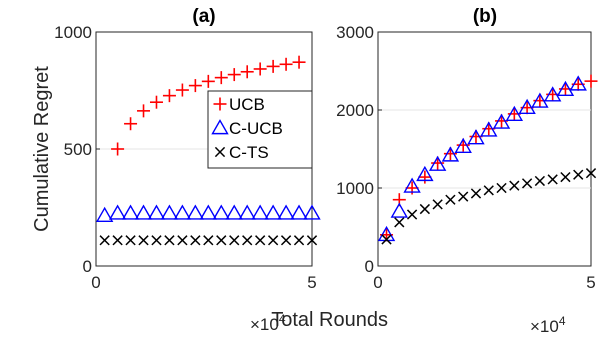 This screenshot has width=600, height=337. I want to click on legend-label-c-ts: C-TS, so click(249, 152).